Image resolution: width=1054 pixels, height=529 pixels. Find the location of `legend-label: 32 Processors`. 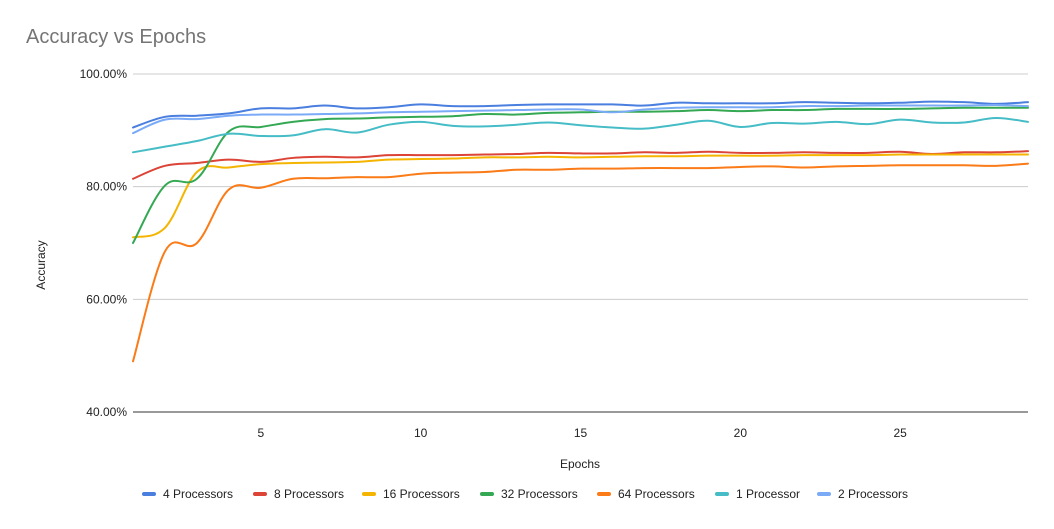

legend-label: 32 Processors is located at coordinates (539, 494).